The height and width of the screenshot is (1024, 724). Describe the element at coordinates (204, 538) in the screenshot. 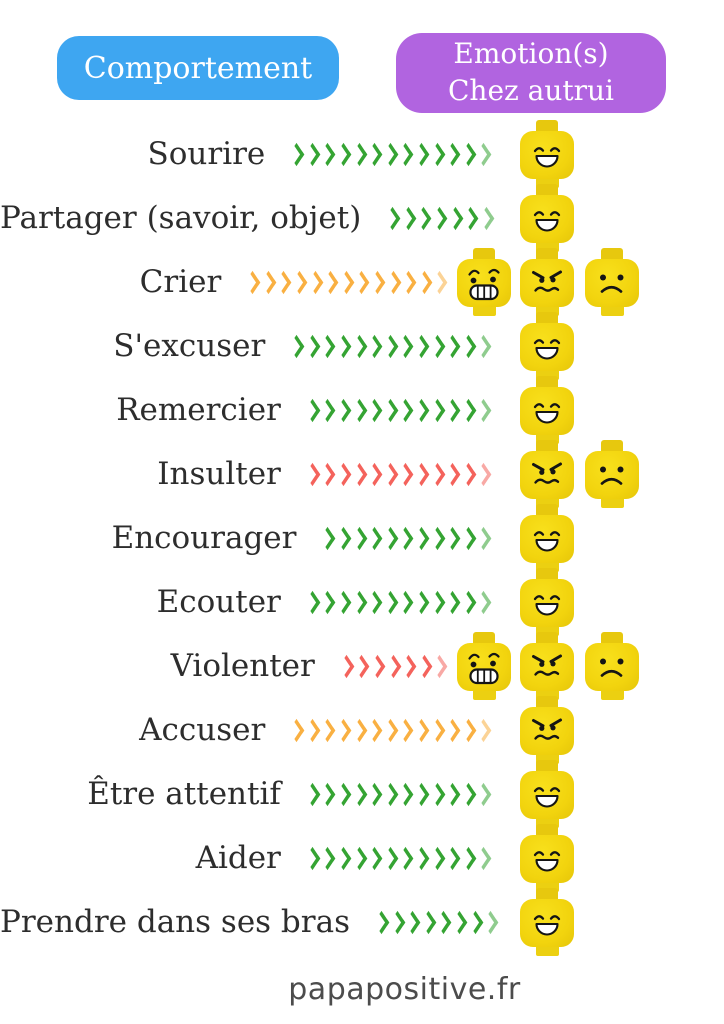

I see `behavior-label: Encourager` at that location.